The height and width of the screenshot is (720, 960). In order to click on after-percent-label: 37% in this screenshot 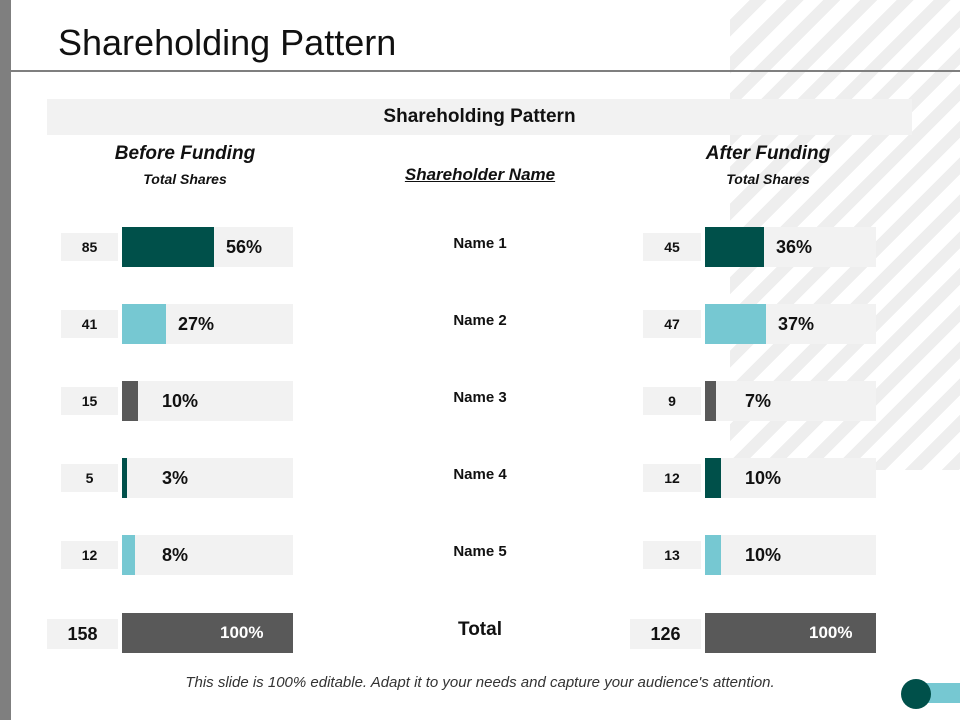, I will do `click(796, 323)`.